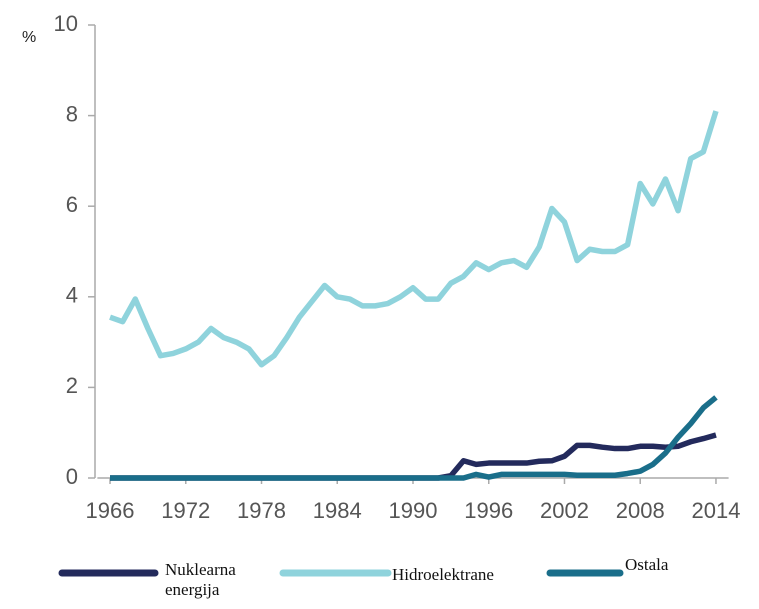  Describe the element at coordinates (337, 510) in the screenshot. I see `x-tick-label: 1984` at that location.